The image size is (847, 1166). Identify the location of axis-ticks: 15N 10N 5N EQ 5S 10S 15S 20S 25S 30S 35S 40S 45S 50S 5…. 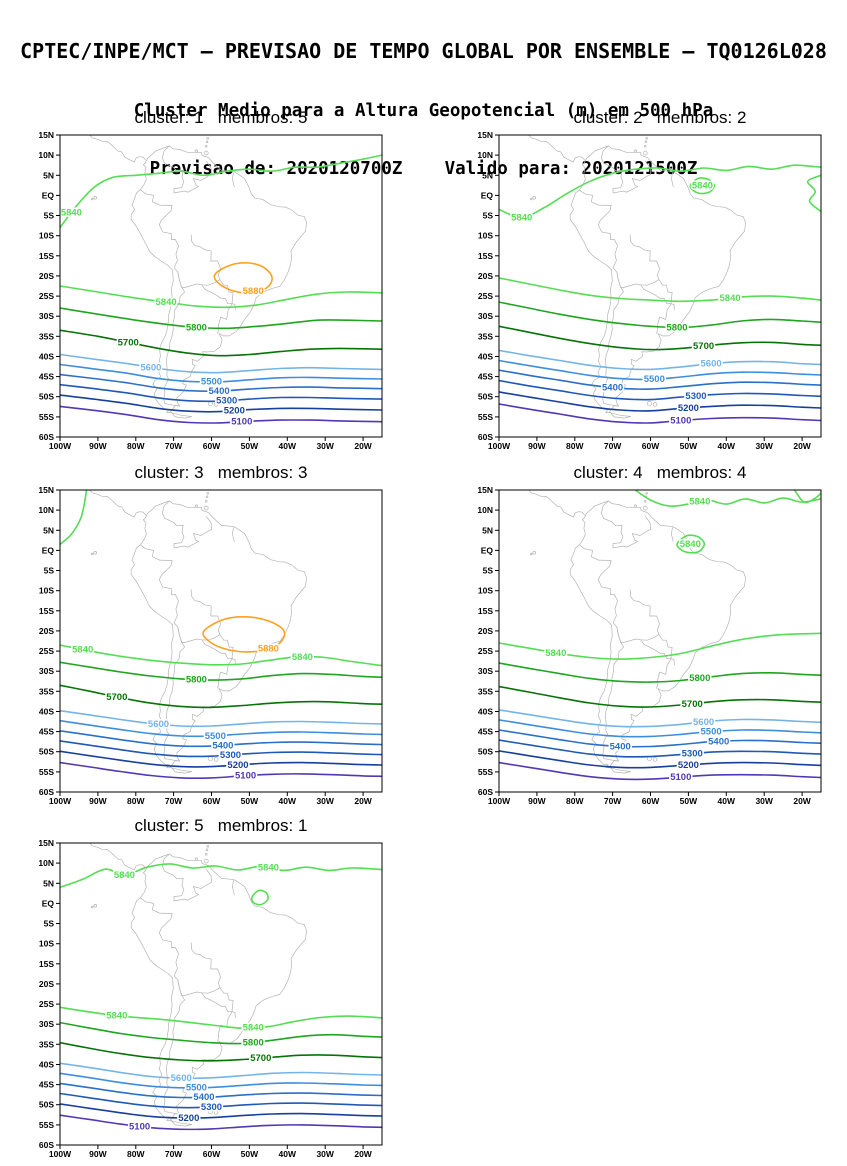
(205, 645).